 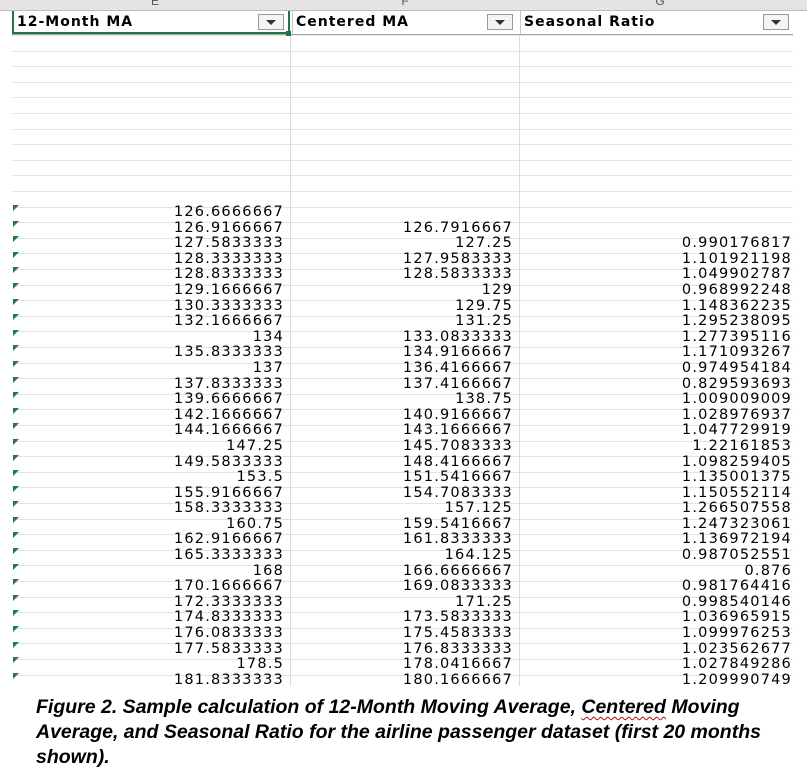 I want to click on cell-centered-ma: 171.25, so click(x=484, y=601).